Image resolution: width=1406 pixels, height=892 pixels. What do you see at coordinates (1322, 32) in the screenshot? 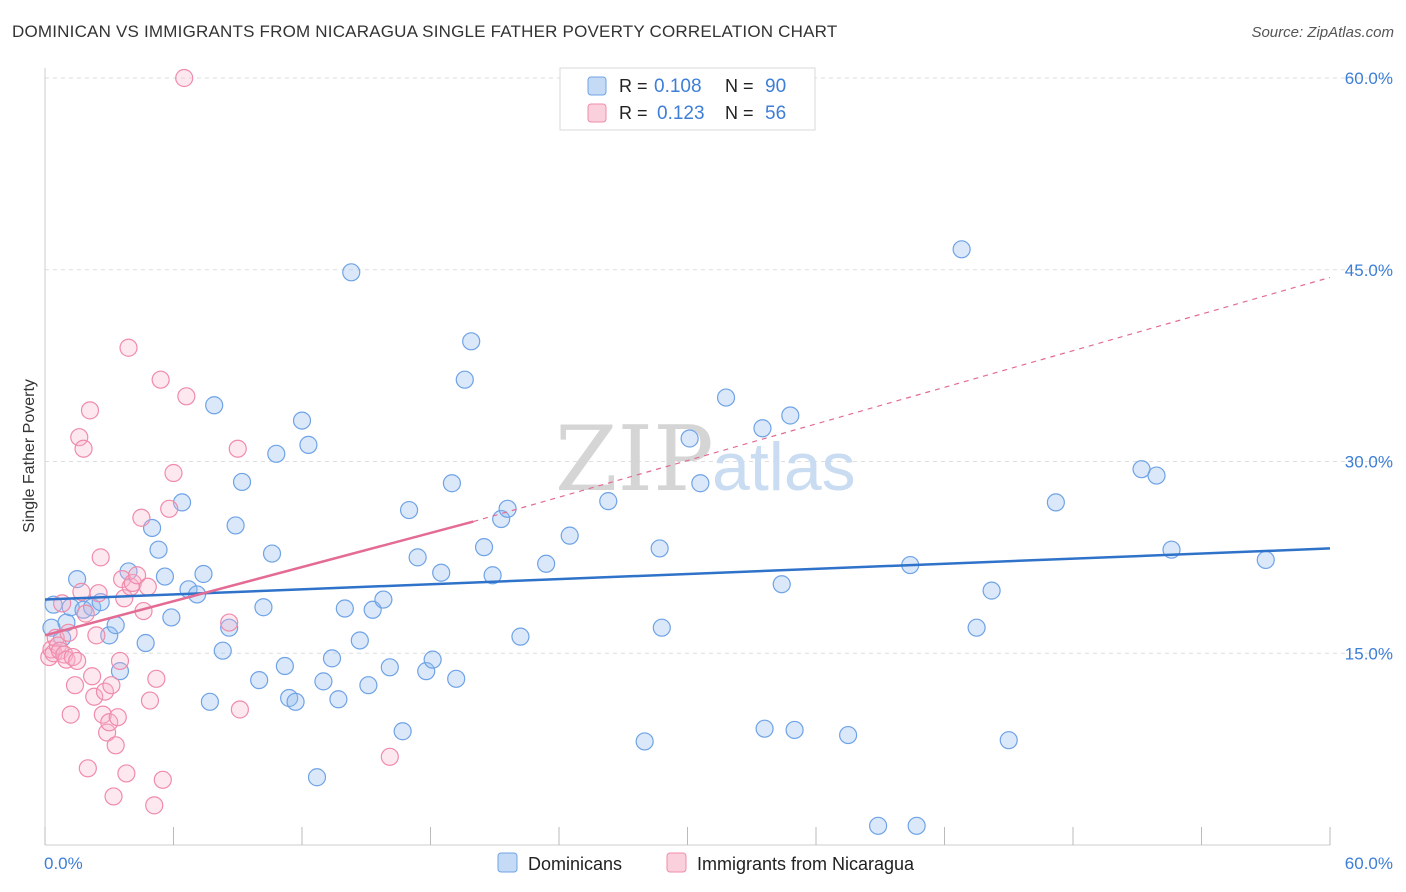
I see `source-label: Source: ZipAtlas.com` at bounding box center [1322, 32].